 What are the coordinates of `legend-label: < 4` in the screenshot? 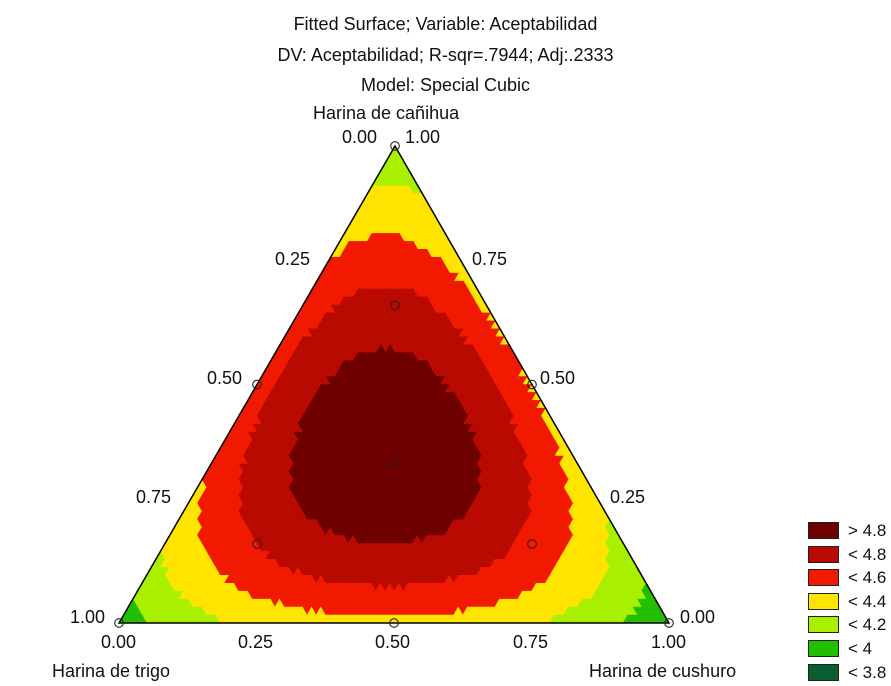 It's located at (860, 648).